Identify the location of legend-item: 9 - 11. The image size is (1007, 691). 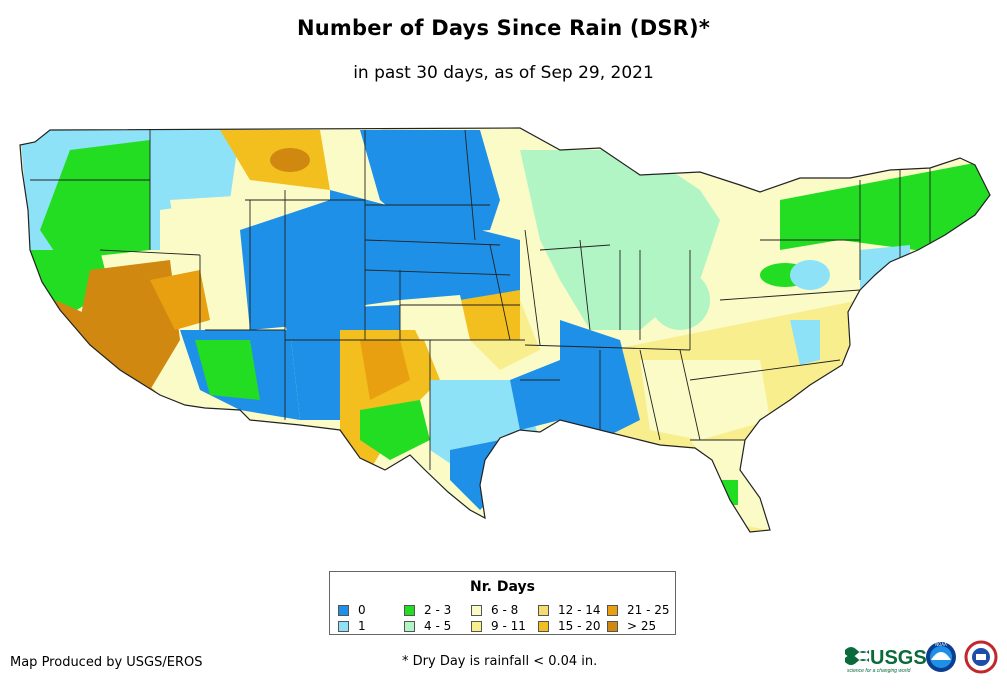
(498, 626).